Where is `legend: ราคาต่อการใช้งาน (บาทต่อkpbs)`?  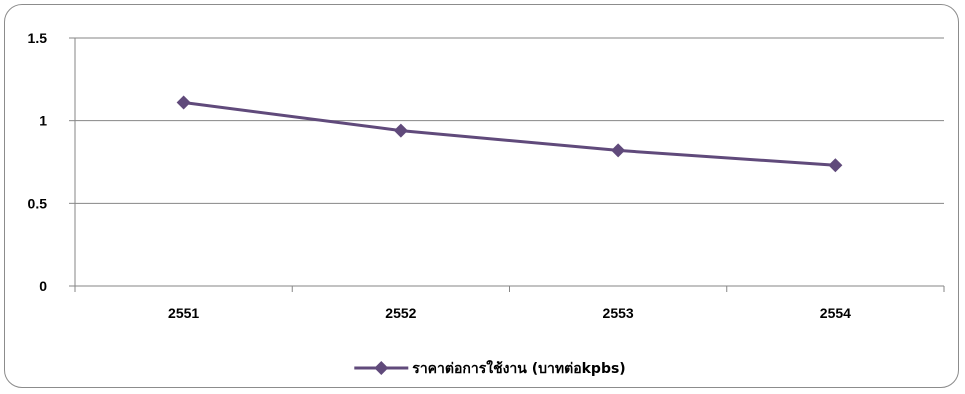
legend: ราคาต่อการใช้งาน (บาทต่อkpbs) is located at coordinates (490, 368).